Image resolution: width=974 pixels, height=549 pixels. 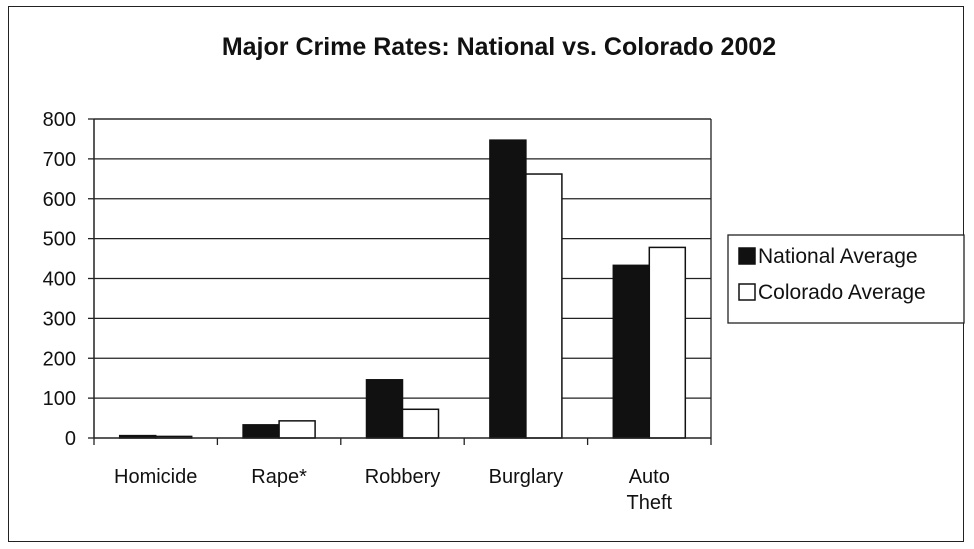 I want to click on x-category-label: Auto Theft, so click(x=650, y=490).